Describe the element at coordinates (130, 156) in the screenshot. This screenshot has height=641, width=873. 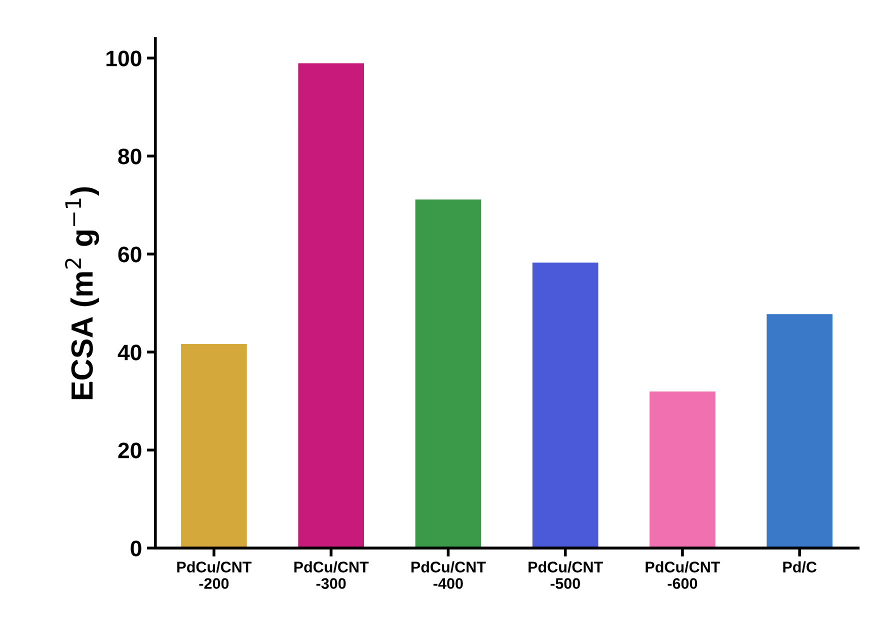
I see `y-tick-label: 80` at that location.